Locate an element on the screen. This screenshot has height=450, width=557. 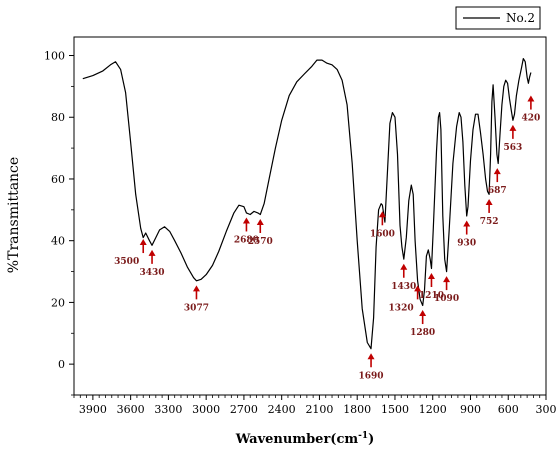
x-tick-label: 1200 is located at coordinates (433, 409).